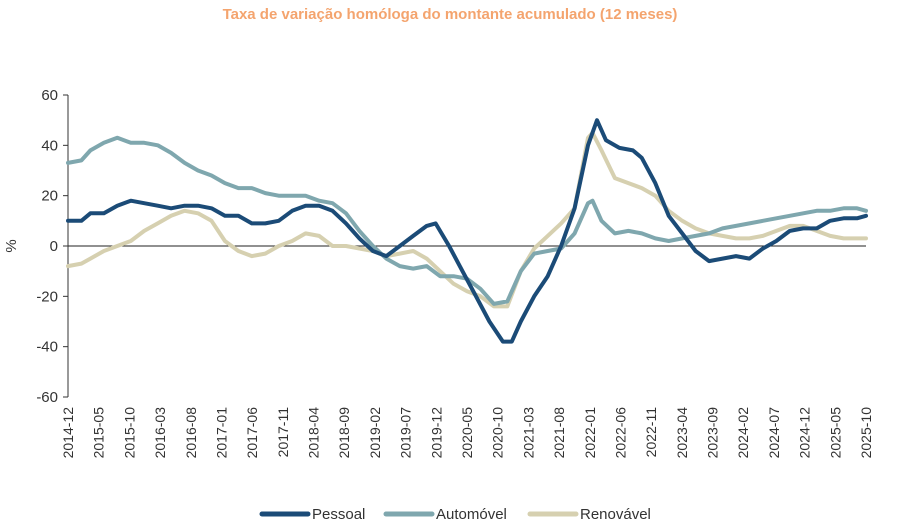 The image size is (900, 532). I want to click on x-tick-label: 2019-07, so click(406, 433).